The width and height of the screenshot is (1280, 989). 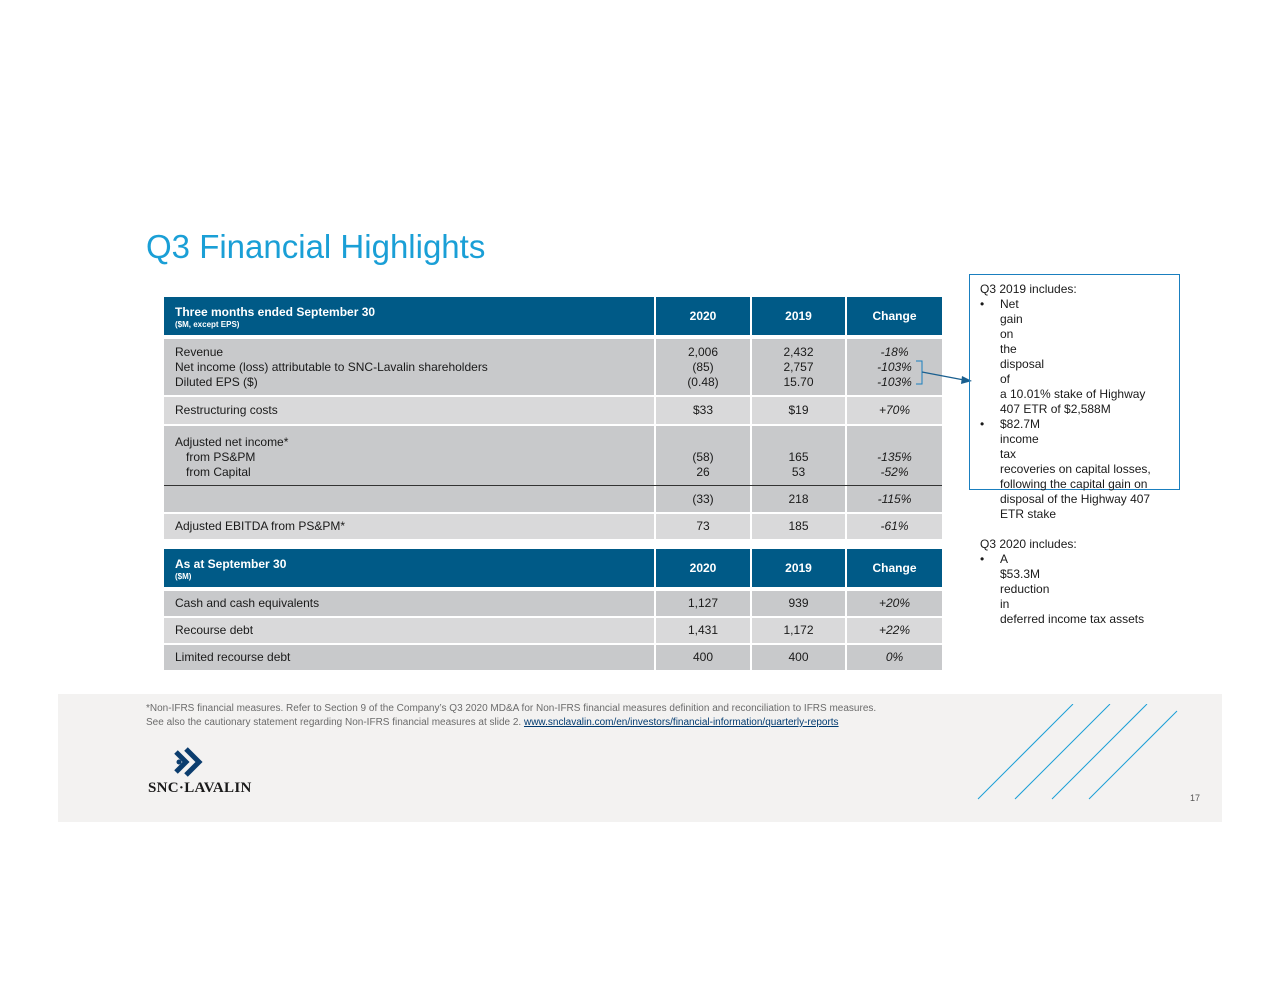 I want to click on cell-change: +22%, so click(x=894, y=630).